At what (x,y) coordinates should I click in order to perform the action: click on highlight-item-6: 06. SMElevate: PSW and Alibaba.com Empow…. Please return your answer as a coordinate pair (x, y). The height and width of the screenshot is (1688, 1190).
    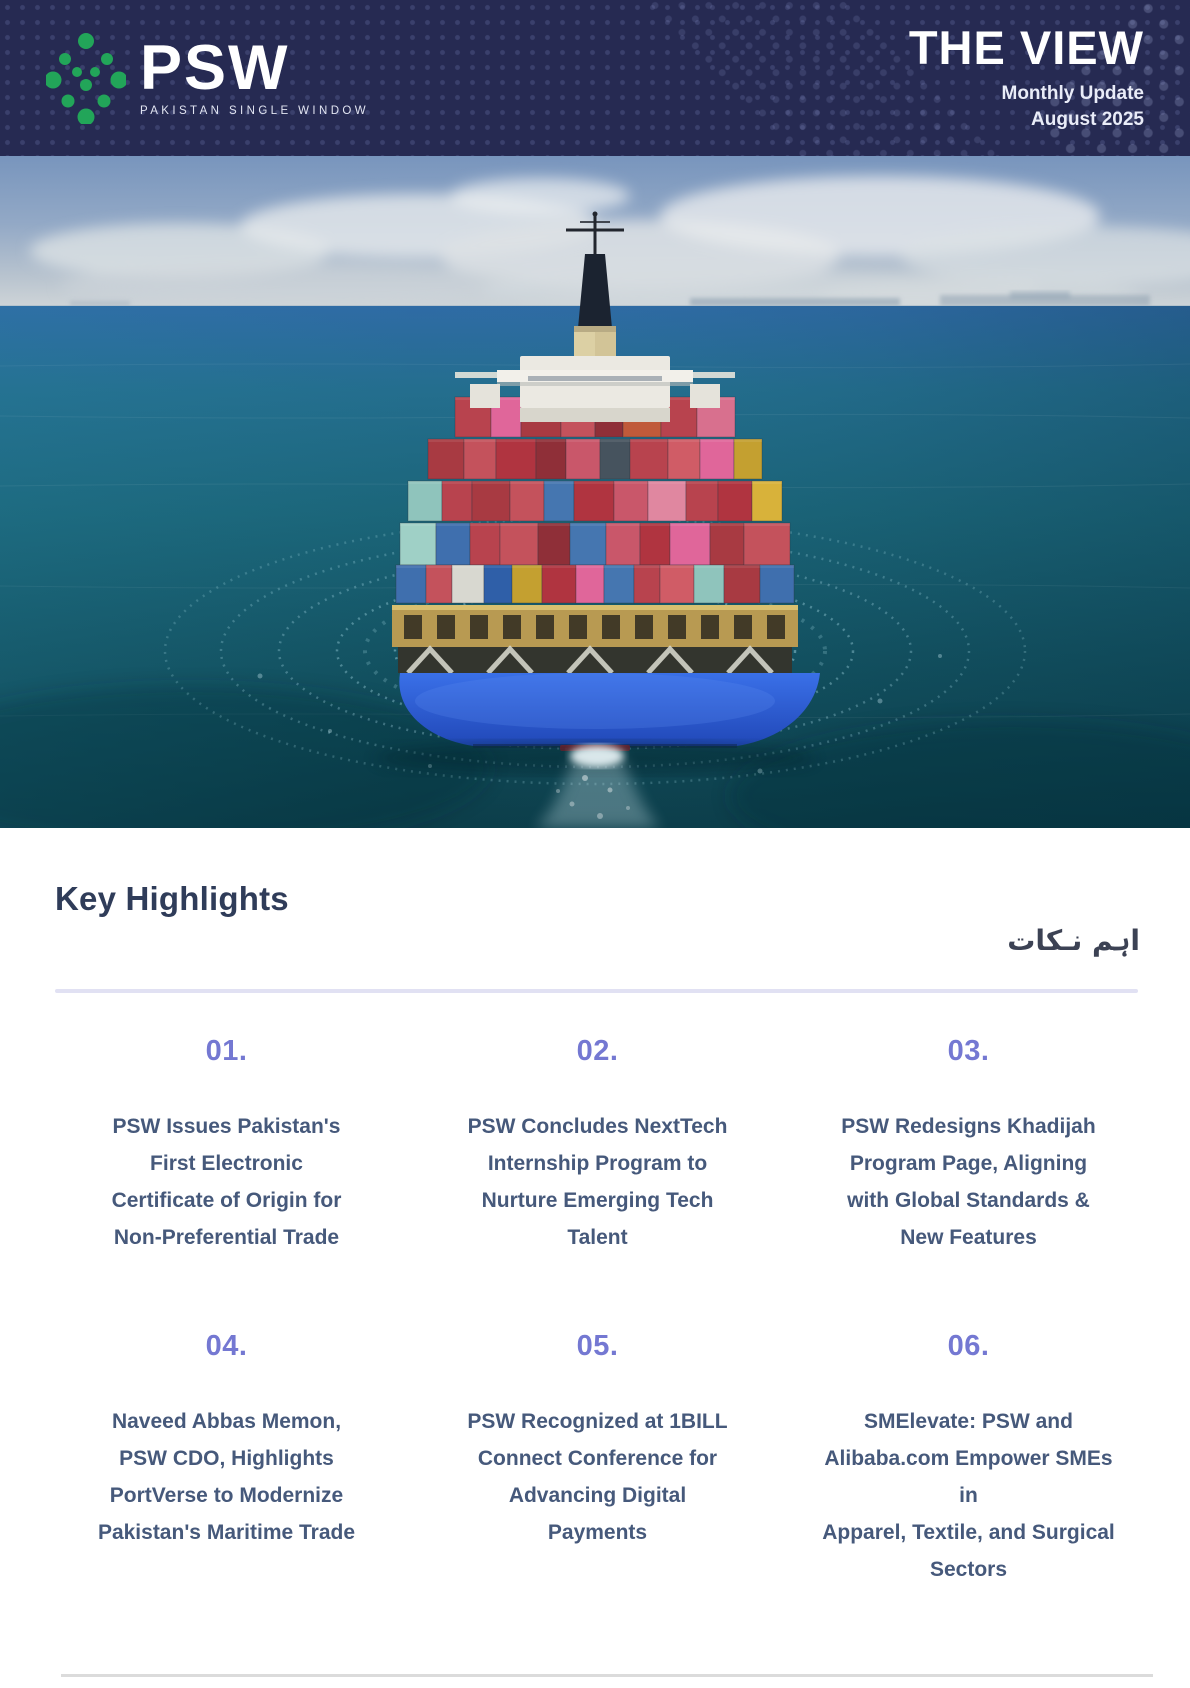
    Looking at the image, I should click on (968, 1459).